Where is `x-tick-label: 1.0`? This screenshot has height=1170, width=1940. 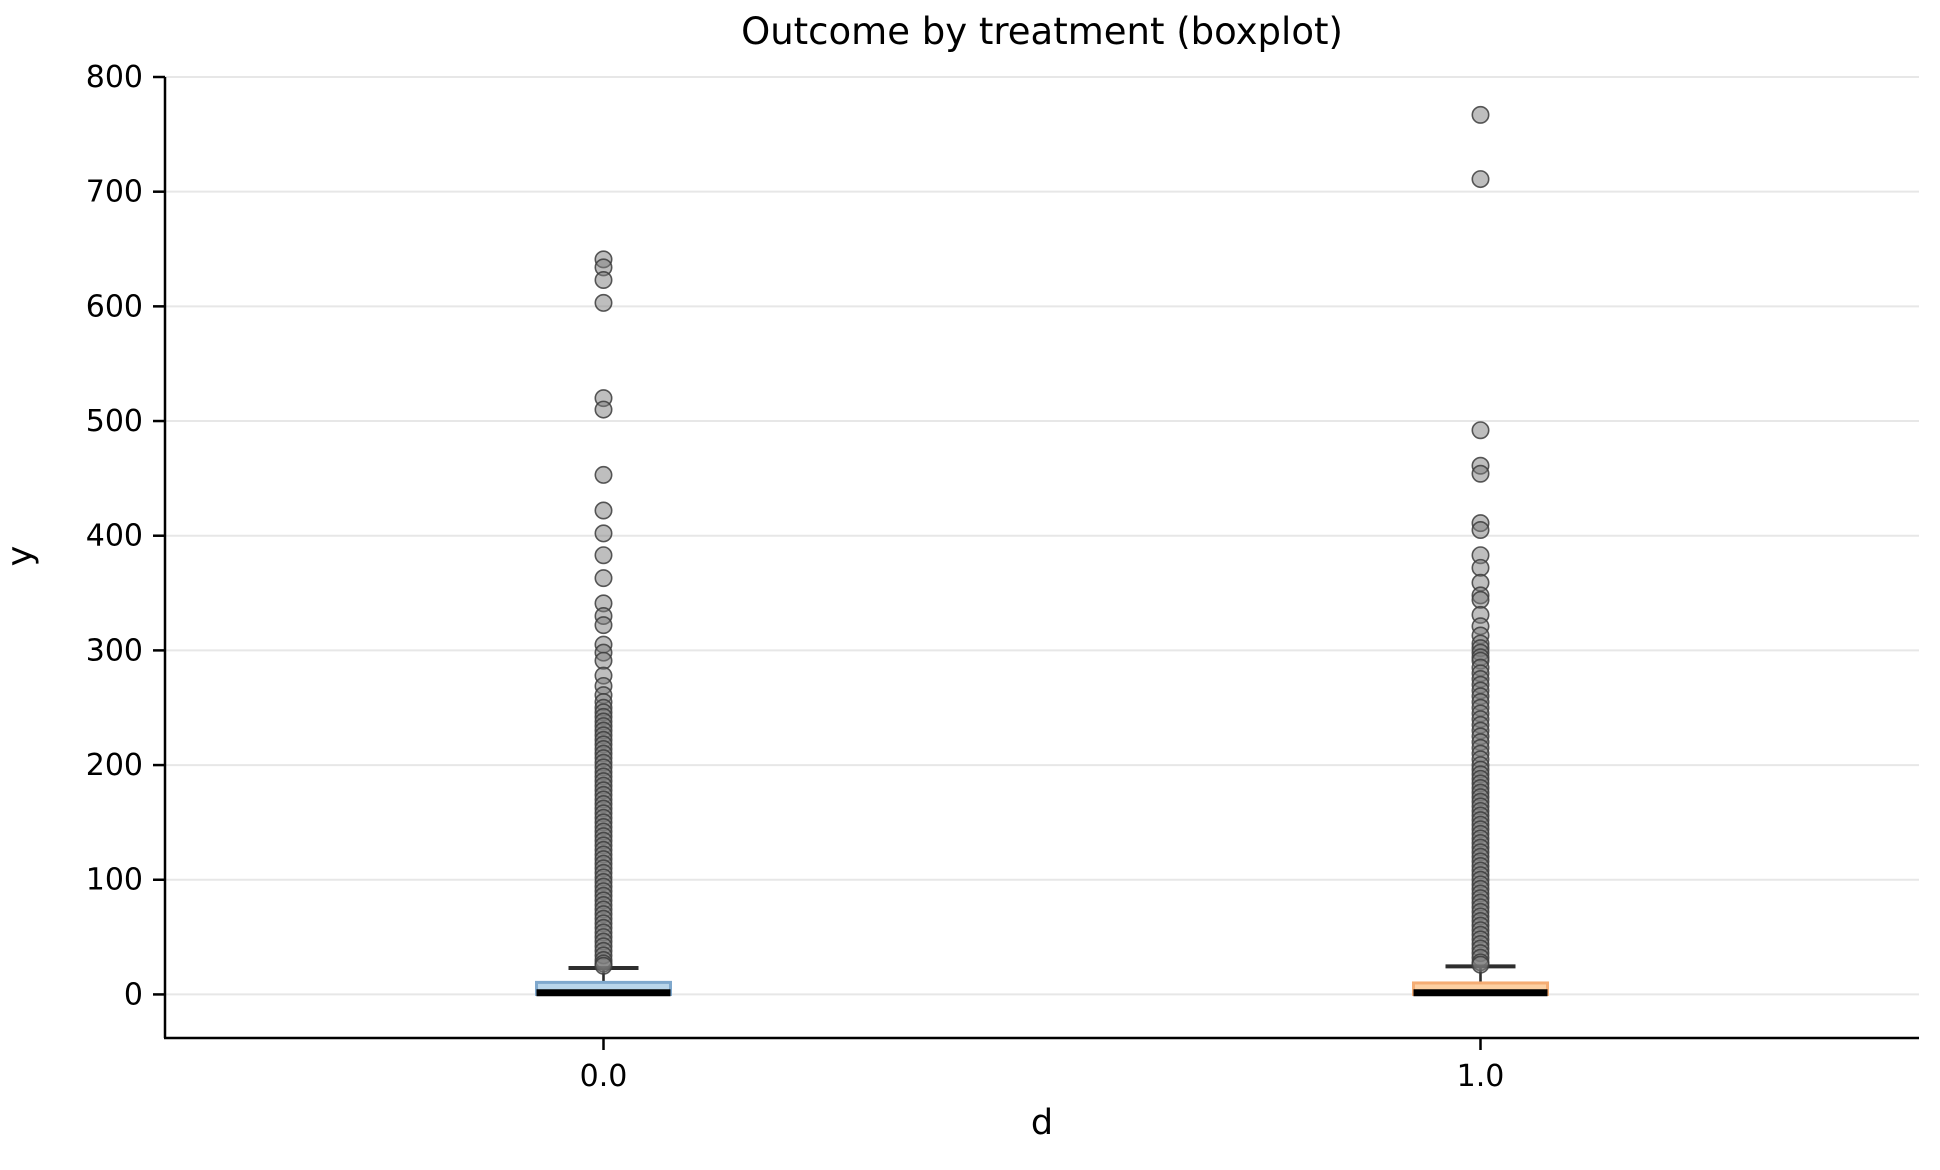
x-tick-label: 1.0 is located at coordinates (1481, 1076).